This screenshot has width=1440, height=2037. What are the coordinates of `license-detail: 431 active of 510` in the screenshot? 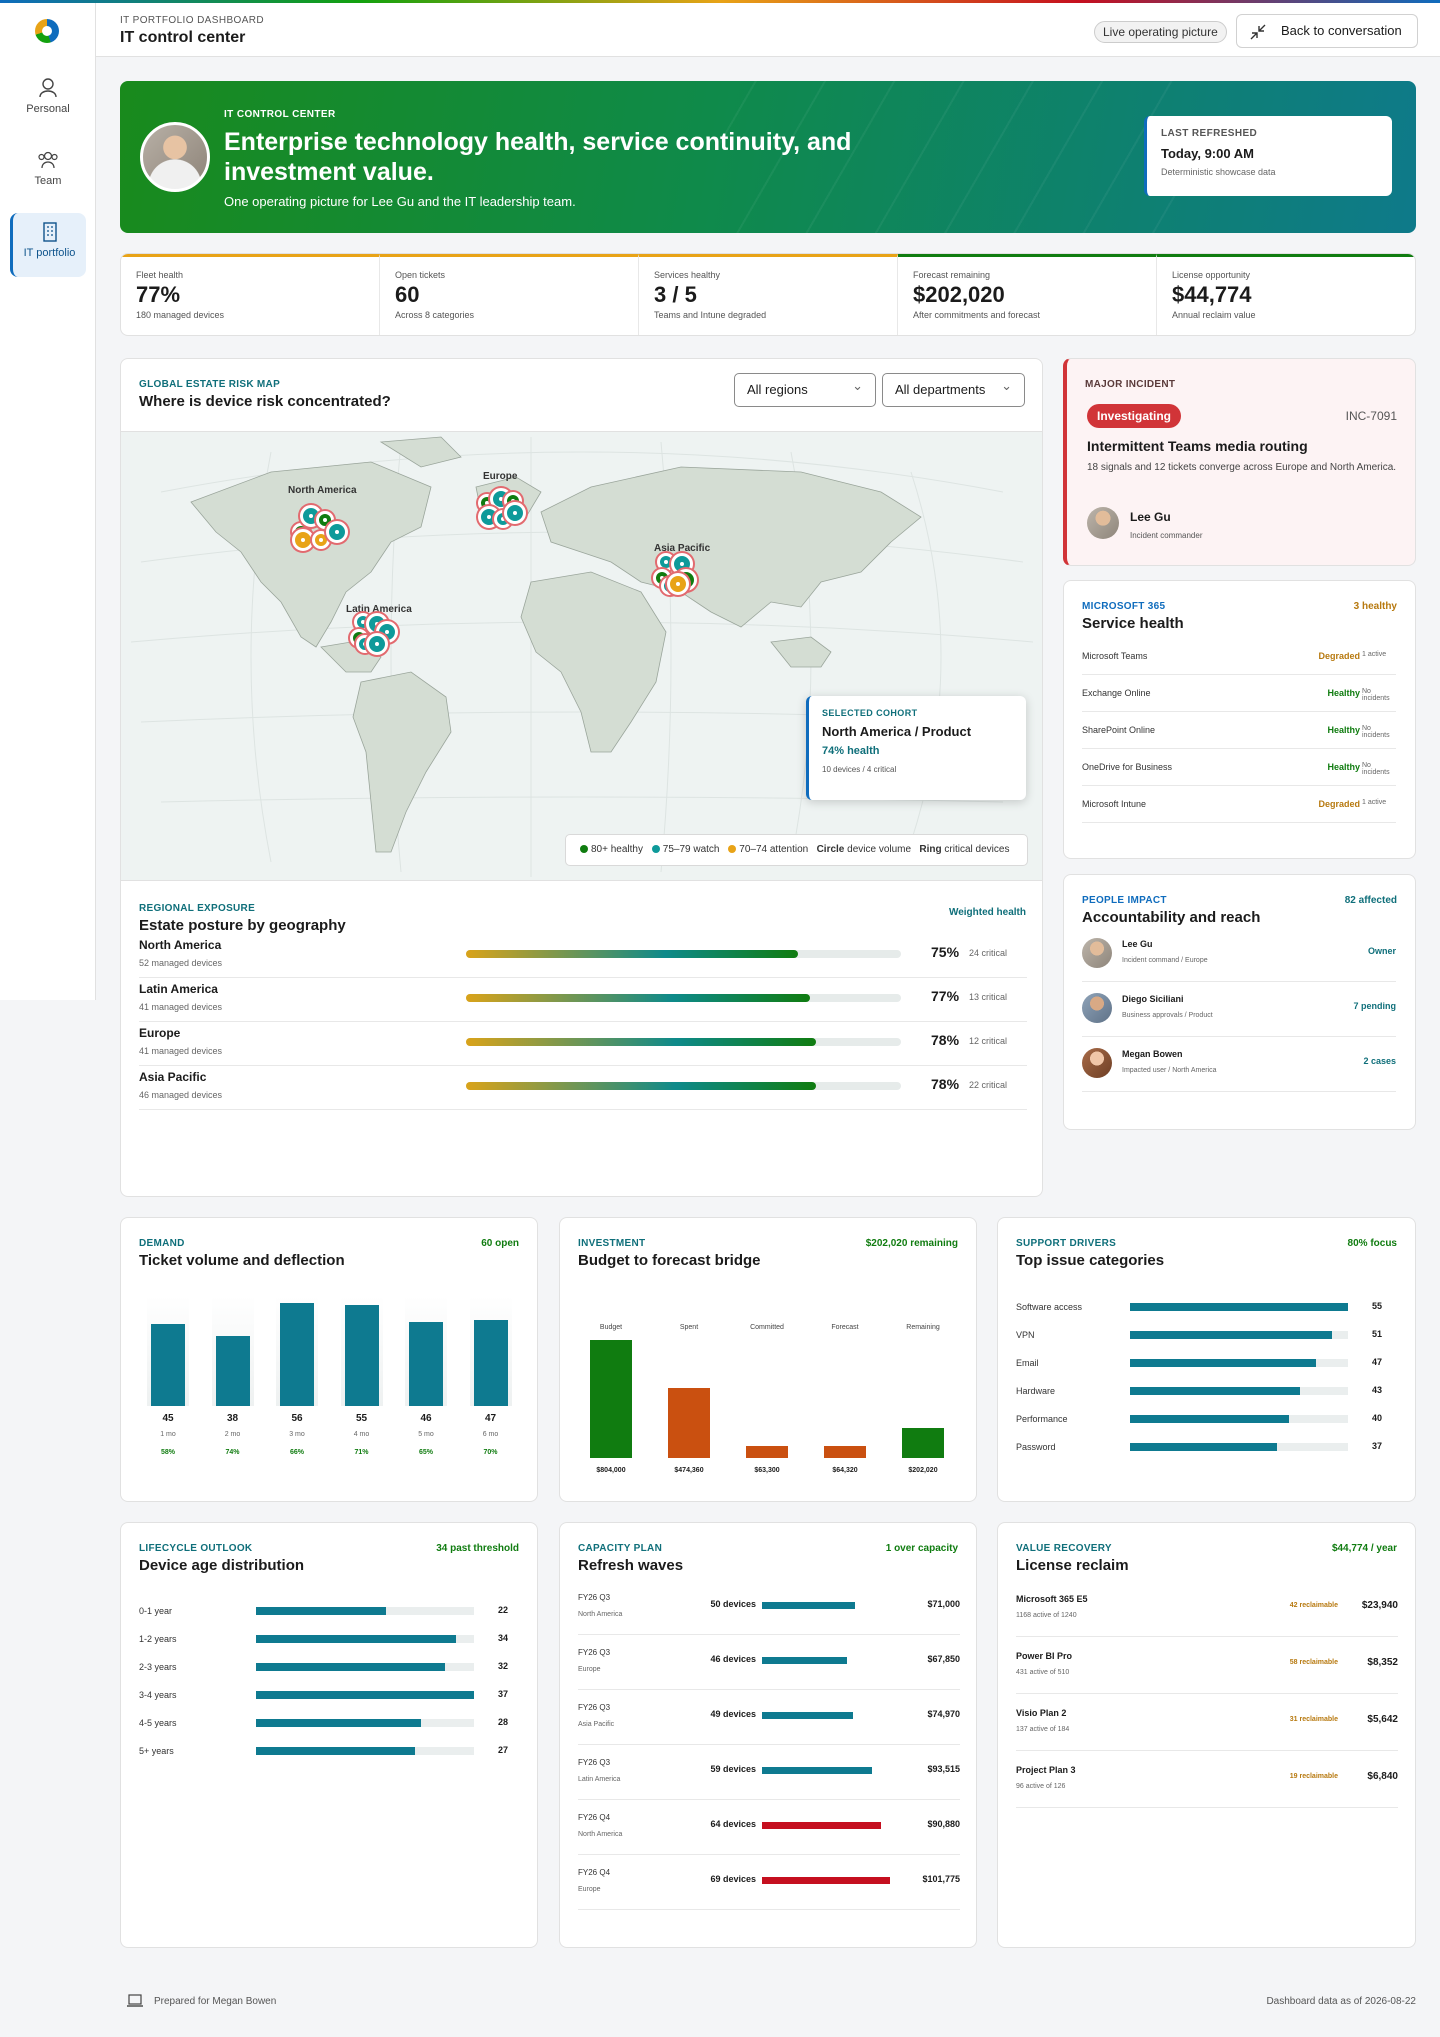 It's located at (1043, 1672).